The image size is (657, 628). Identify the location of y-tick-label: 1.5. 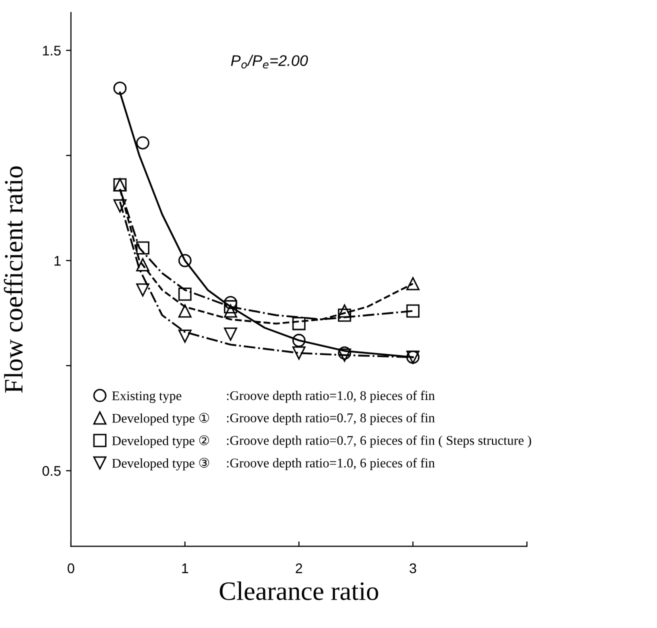
(51, 51).